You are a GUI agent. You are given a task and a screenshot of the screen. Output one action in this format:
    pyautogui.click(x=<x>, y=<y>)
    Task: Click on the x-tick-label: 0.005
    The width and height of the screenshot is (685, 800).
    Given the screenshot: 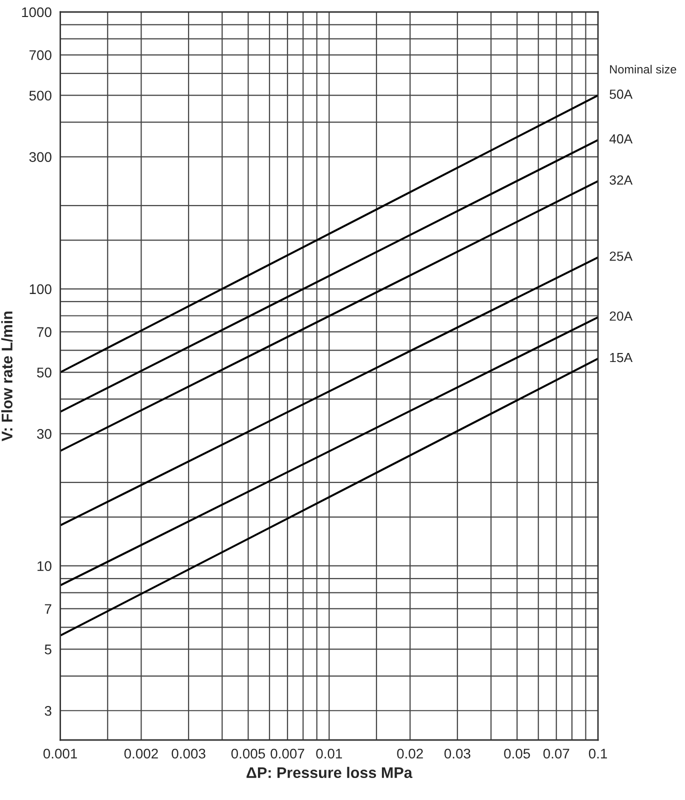 What is the action you would take?
    pyautogui.click(x=248, y=753)
    